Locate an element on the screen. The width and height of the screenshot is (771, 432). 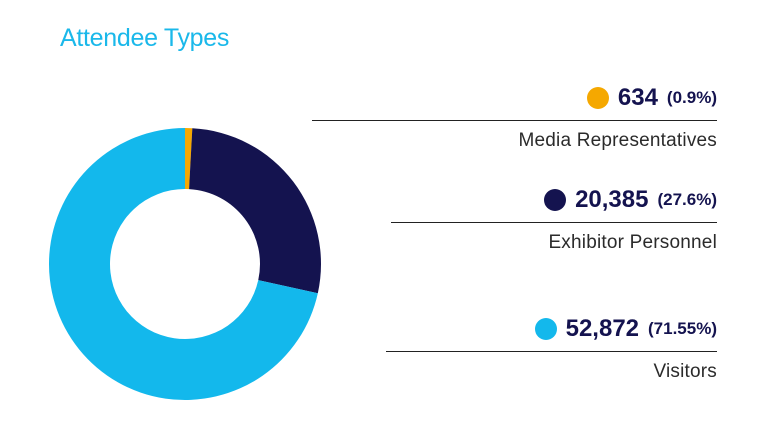
legend-label: Media Representatives is located at coordinates (617, 140).